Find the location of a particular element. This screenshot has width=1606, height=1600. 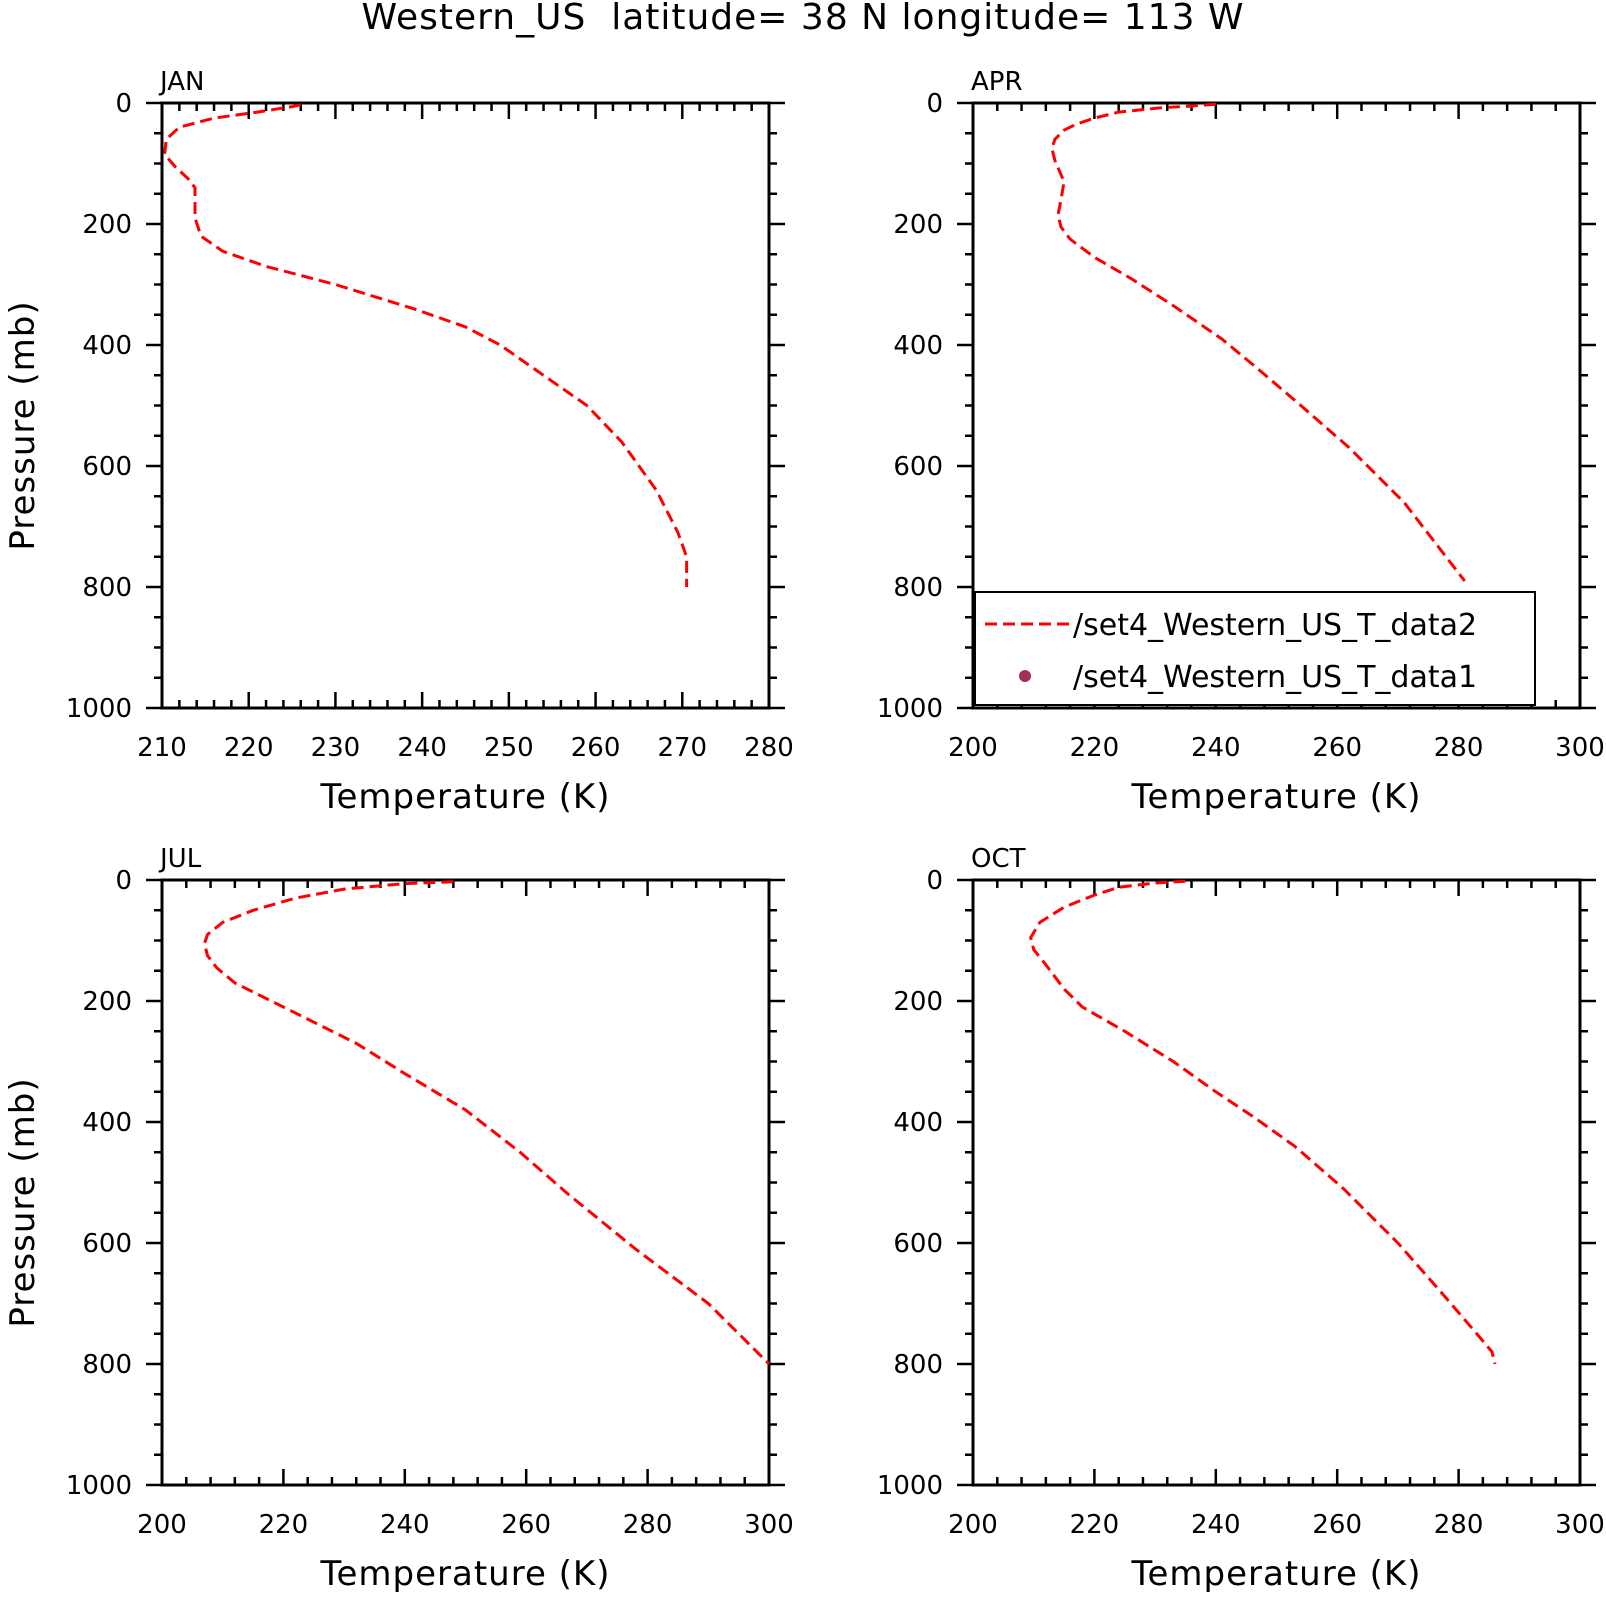

legend-label: /set4_Western_US_T_data2 is located at coordinates (1275, 625).